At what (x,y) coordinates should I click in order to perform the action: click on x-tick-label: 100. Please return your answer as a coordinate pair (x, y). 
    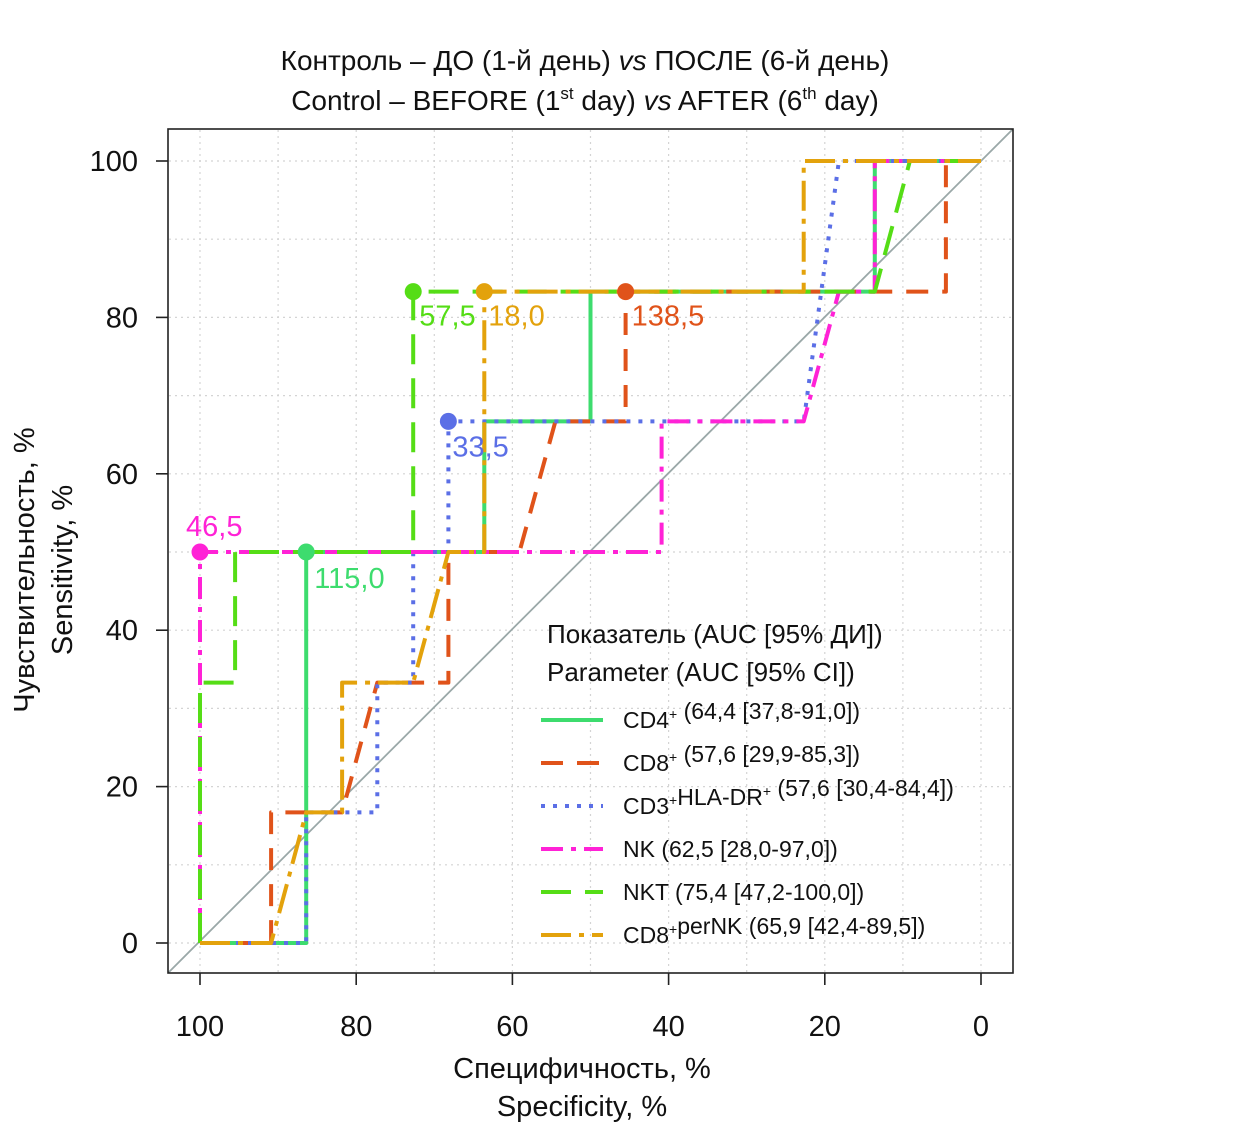
    Looking at the image, I should click on (200, 1027).